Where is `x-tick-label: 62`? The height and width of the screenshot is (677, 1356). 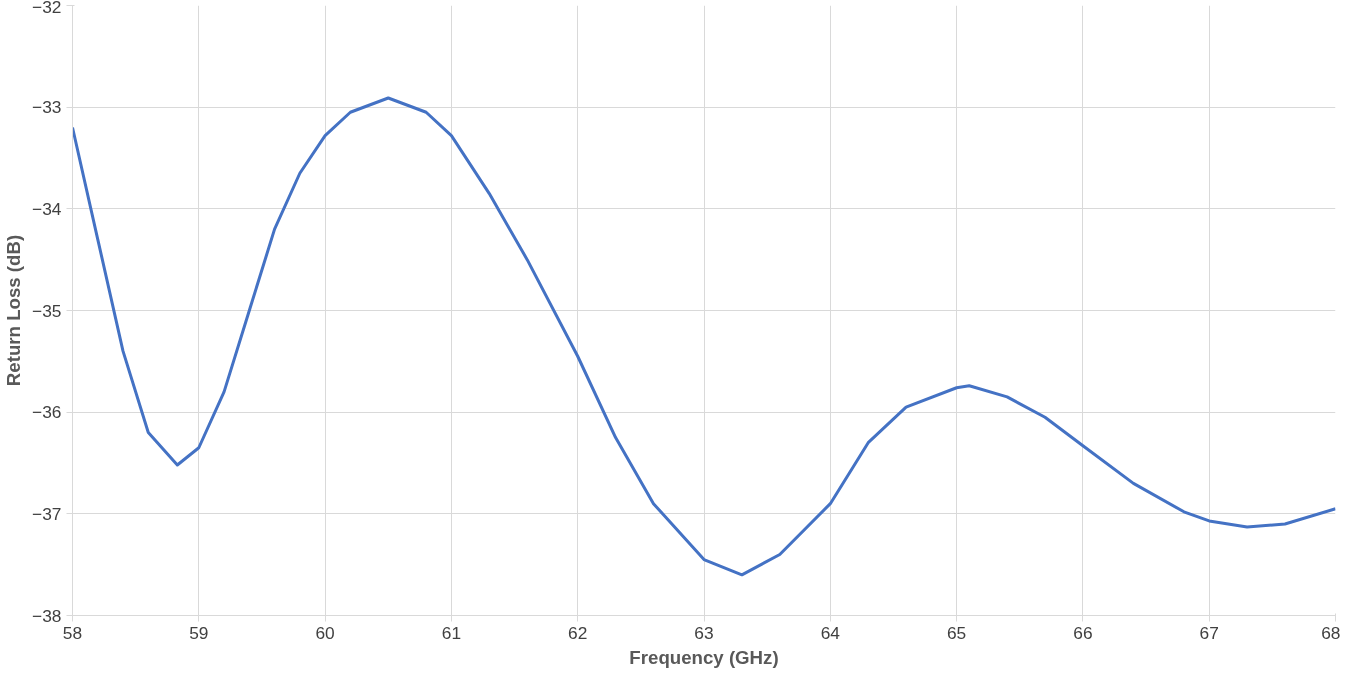
x-tick-label: 62 is located at coordinates (578, 632).